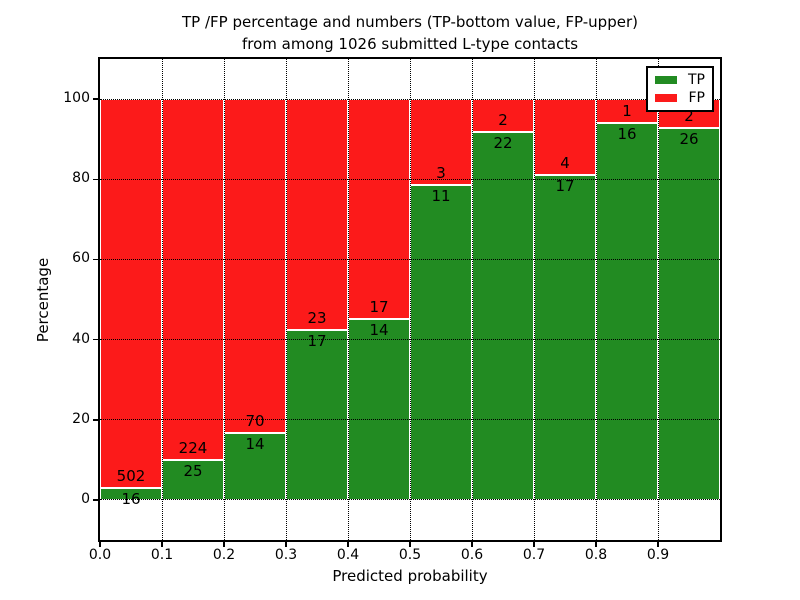  Describe the element at coordinates (81, 418) in the screenshot. I see `y-tick-label: 20` at that location.